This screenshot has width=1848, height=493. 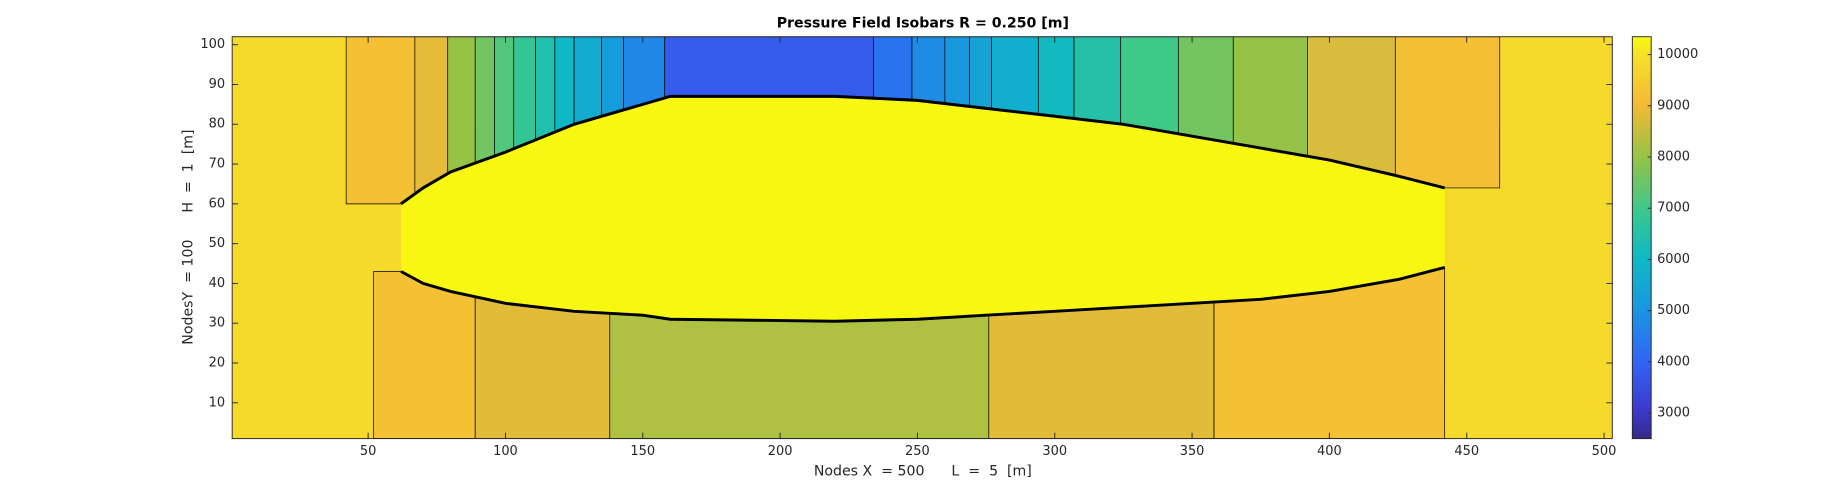 What do you see at coordinates (923, 472) in the screenshot?
I see `x-axis-label: Nodes X = 500 L = 5 [m]` at bounding box center [923, 472].